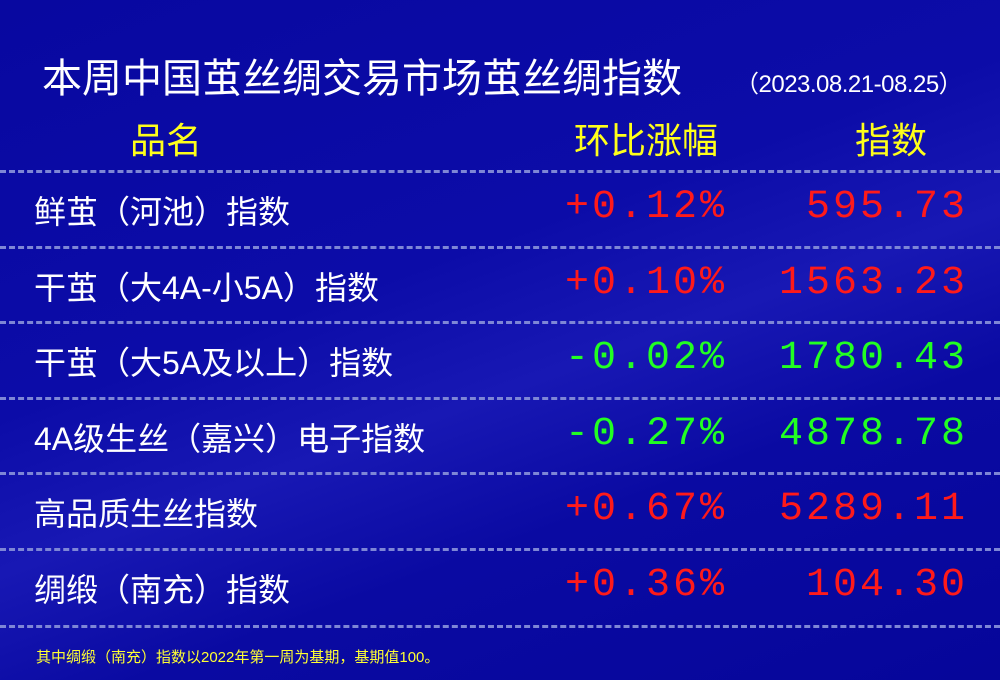  What do you see at coordinates (362, 79) in the screenshot?
I see `page-title: 本周中国茧丝绸交易市场茧丝绸指数` at bounding box center [362, 79].